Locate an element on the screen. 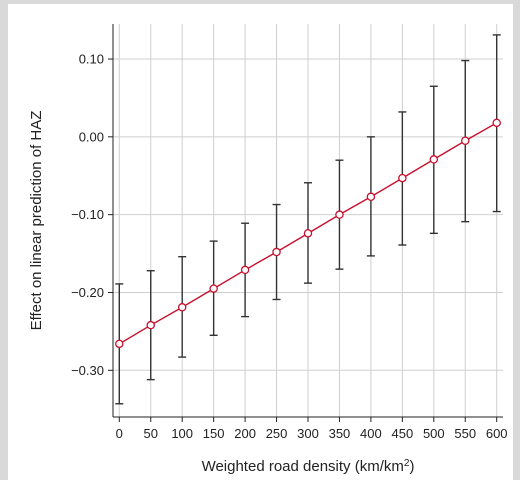 The height and width of the screenshot is (480, 520). x-tick-label-4: 200 is located at coordinates (245, 433).